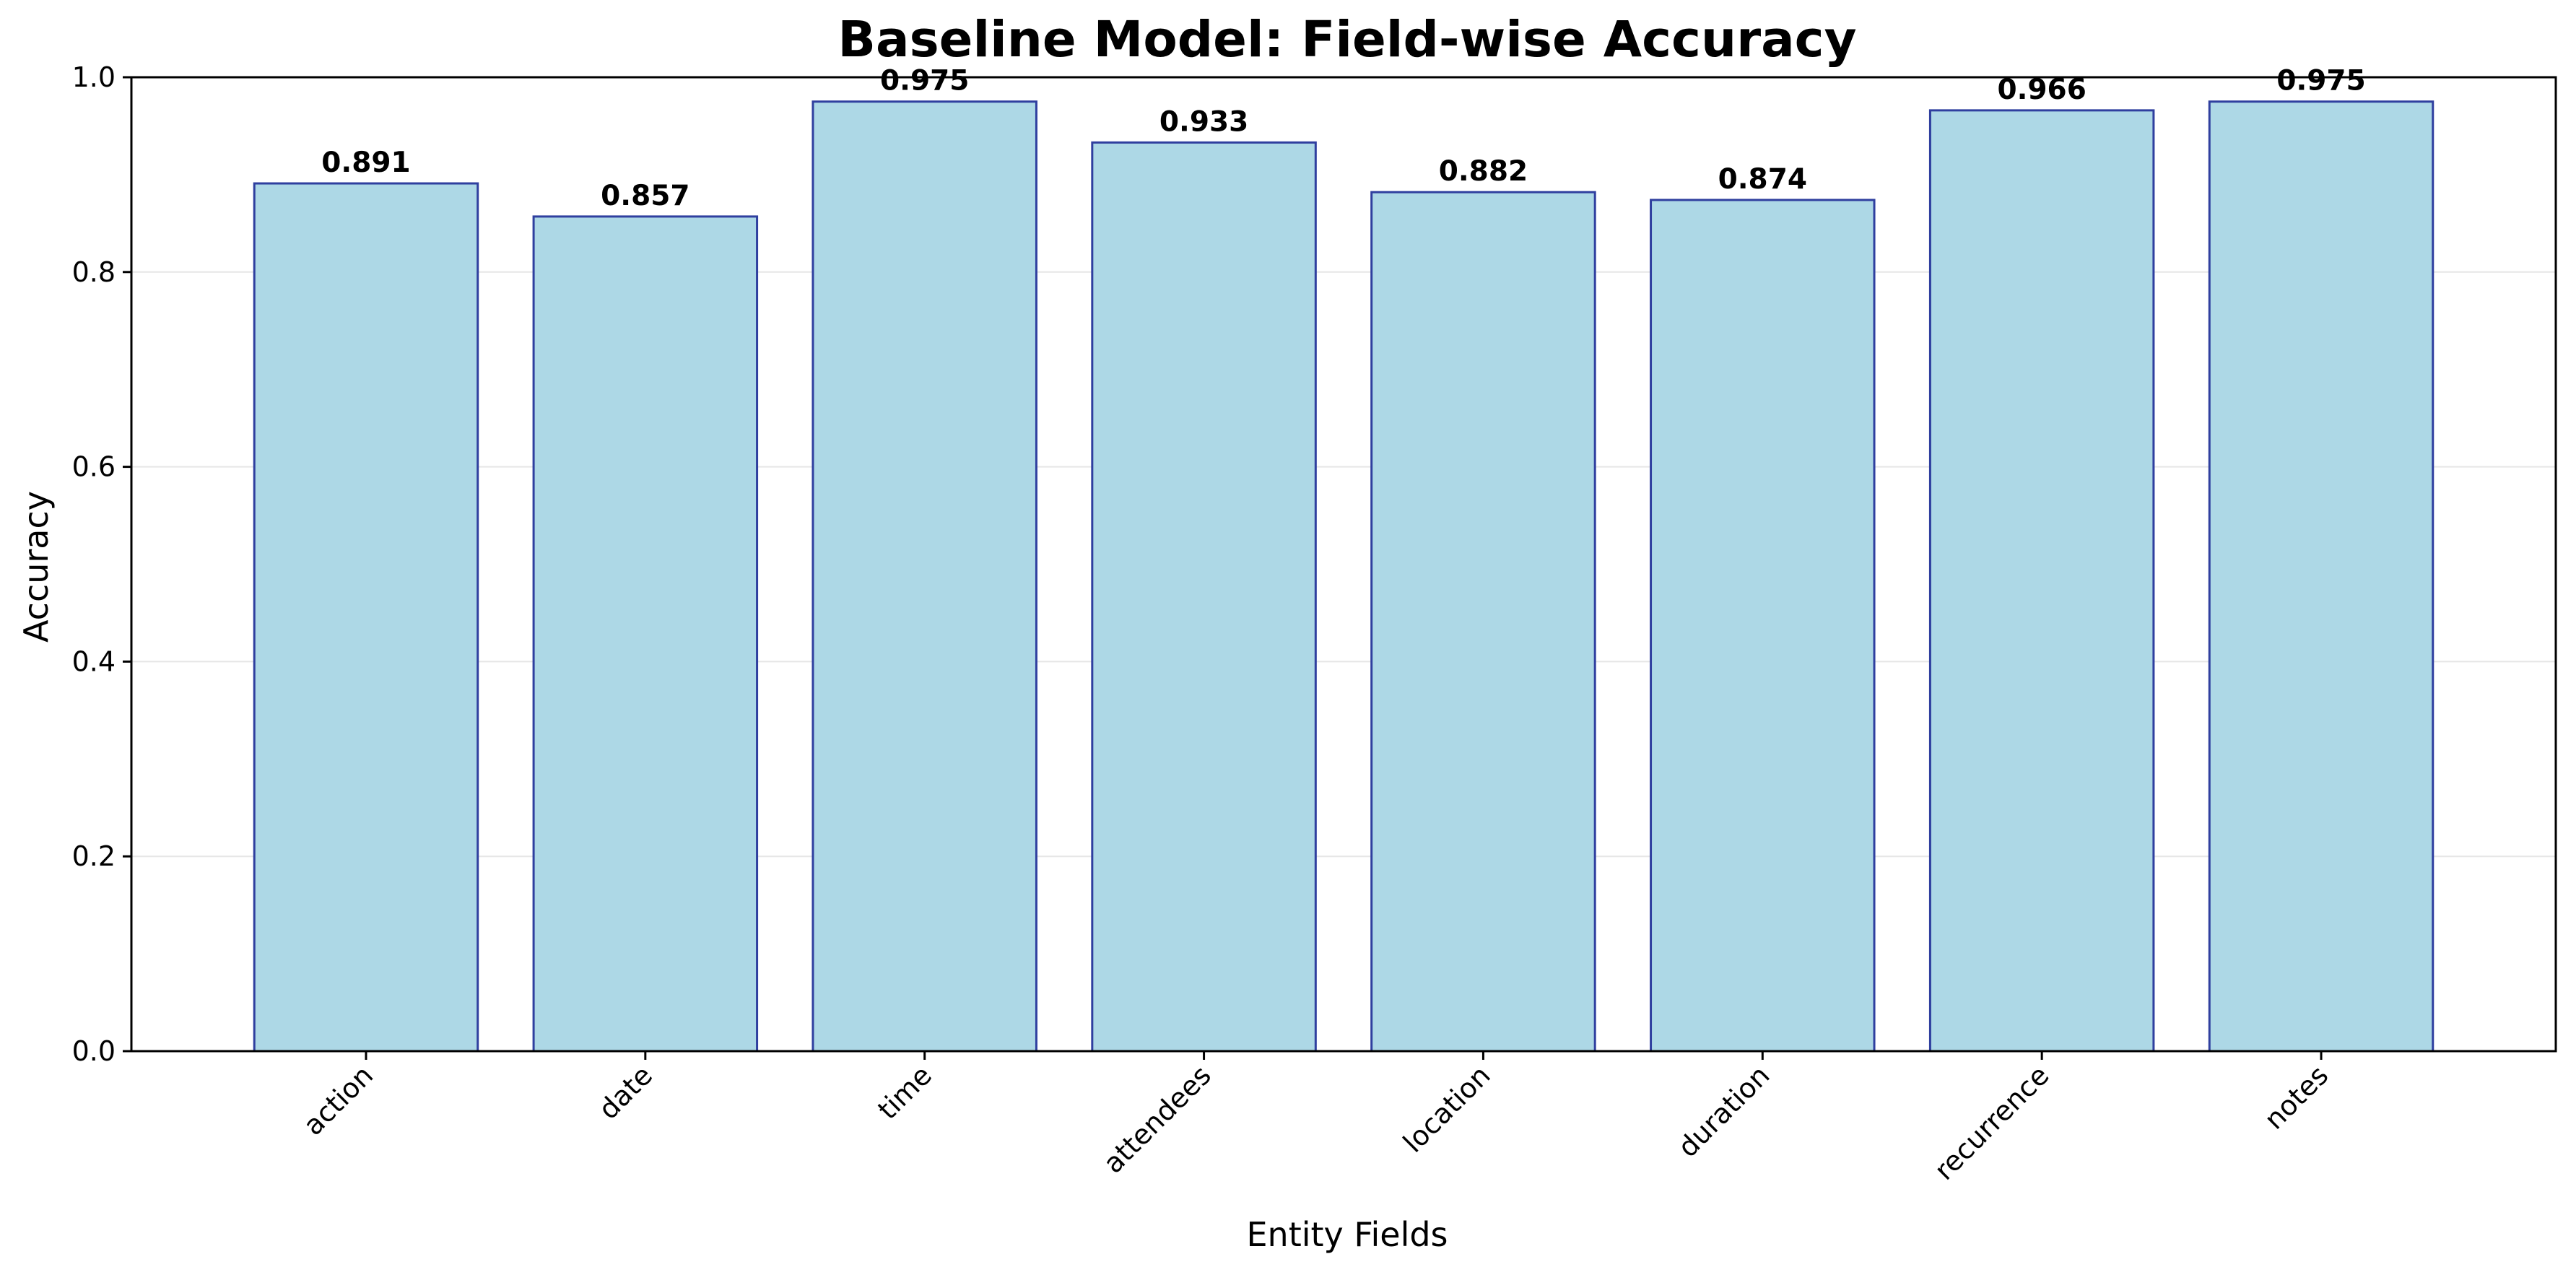  Describe the element at coordinates (36, 567) in the screenshot. I see `y-axis-label: Accuracy` at that location.